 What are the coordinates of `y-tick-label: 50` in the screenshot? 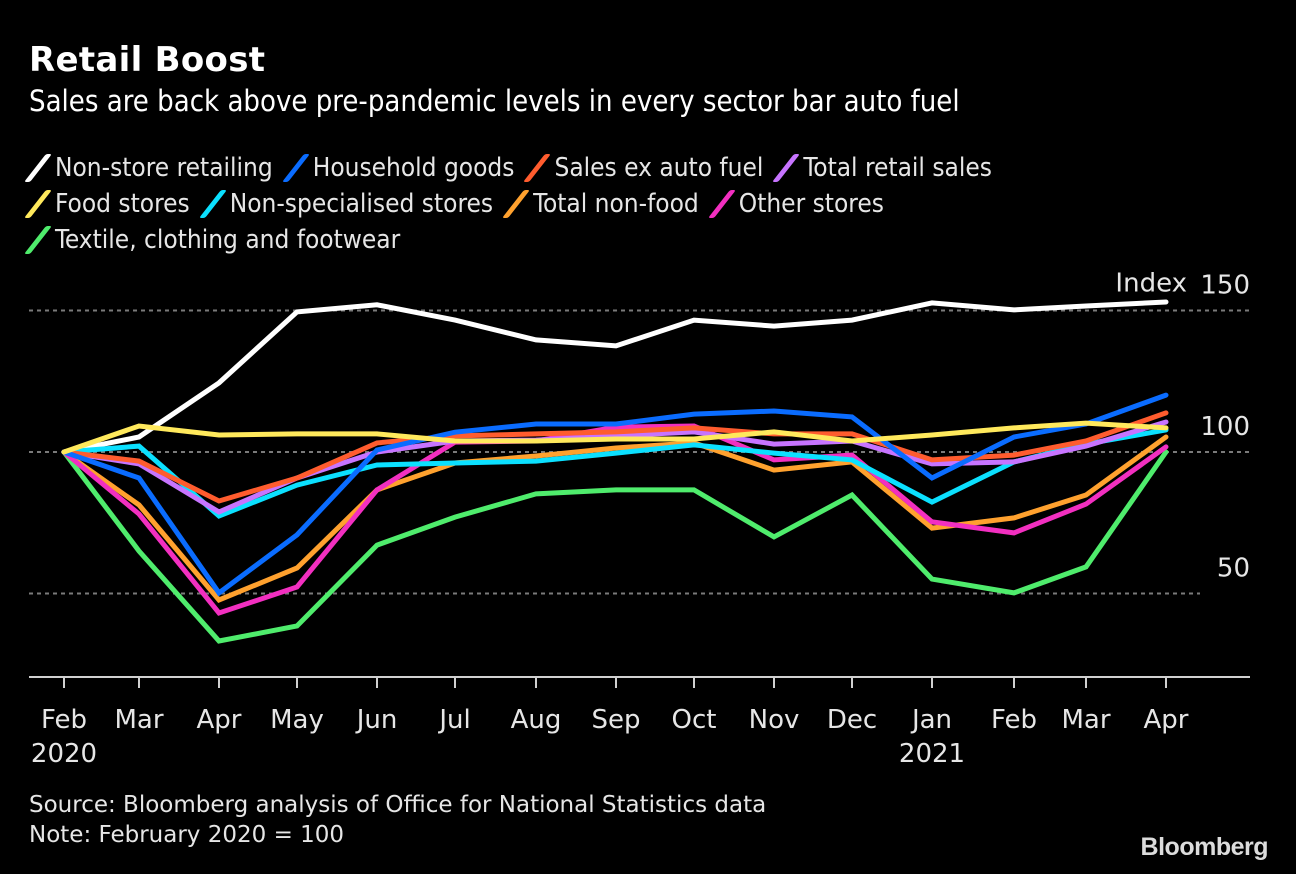 It's located at (1233, 569).